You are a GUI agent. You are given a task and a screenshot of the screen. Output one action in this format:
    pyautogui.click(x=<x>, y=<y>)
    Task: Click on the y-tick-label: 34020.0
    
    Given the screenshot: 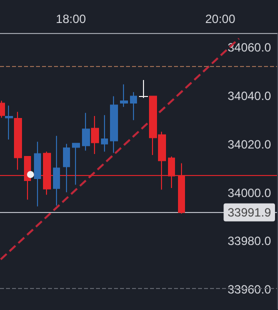 What is the action you would take?
    pyautogui.click(x=250, y=144)
    